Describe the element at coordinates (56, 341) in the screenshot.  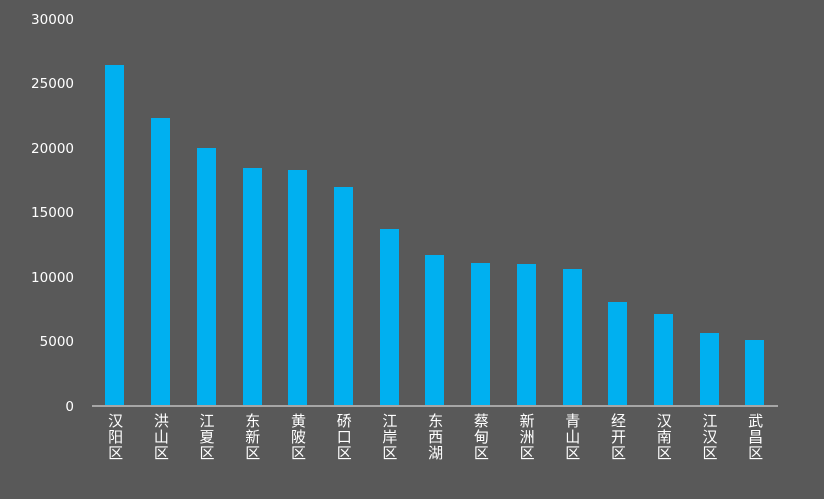
I see `y-tick-label: 5000` at that location.